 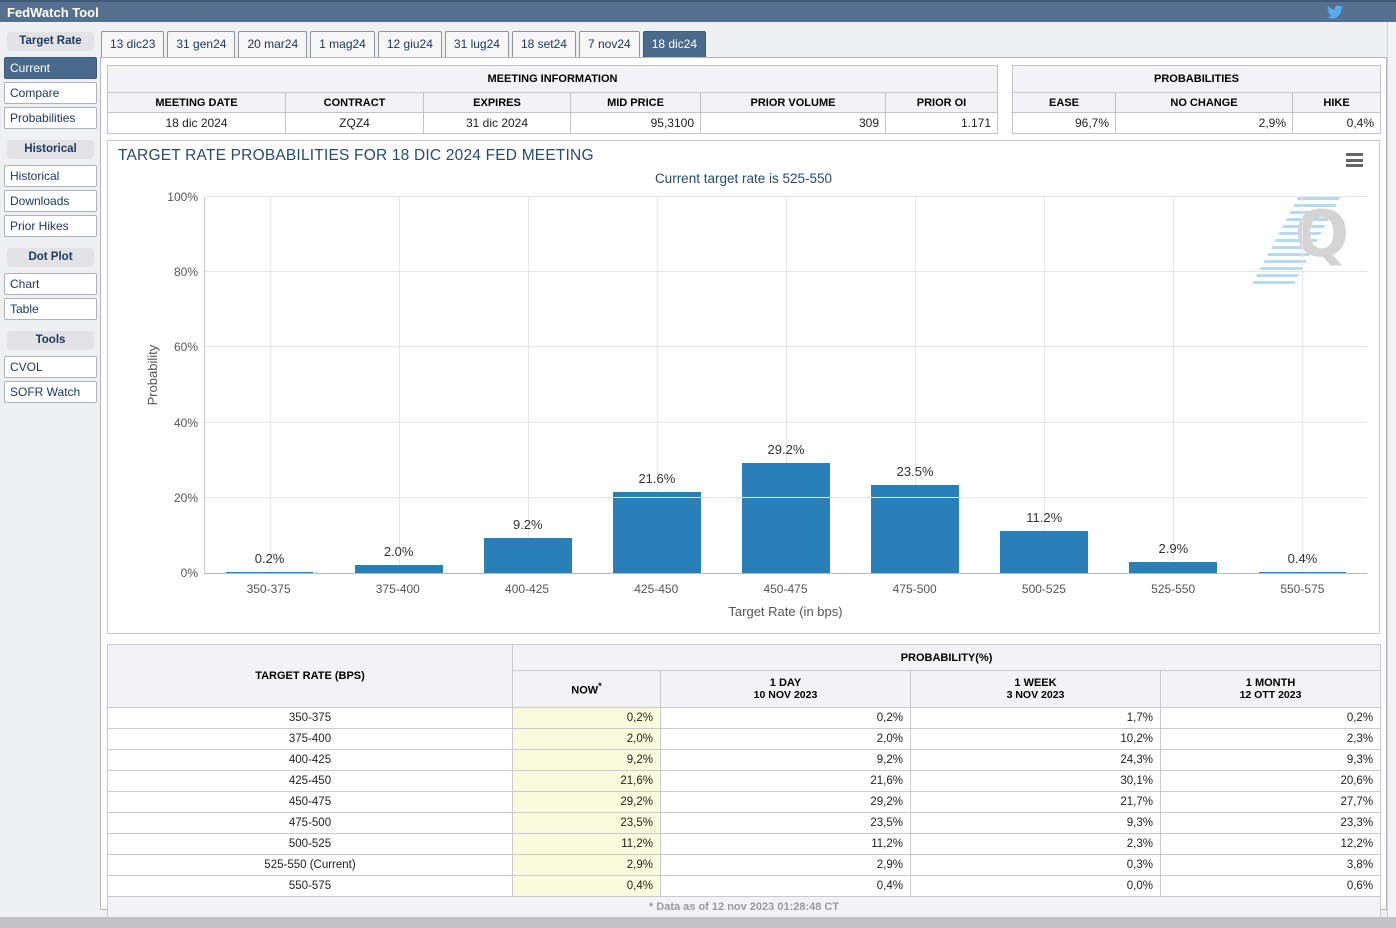 What do you see at coordinates (273, 45) in the screenshot?
I see `tab-20-mar24: 20 mar24` at bounding box center [273, 45].